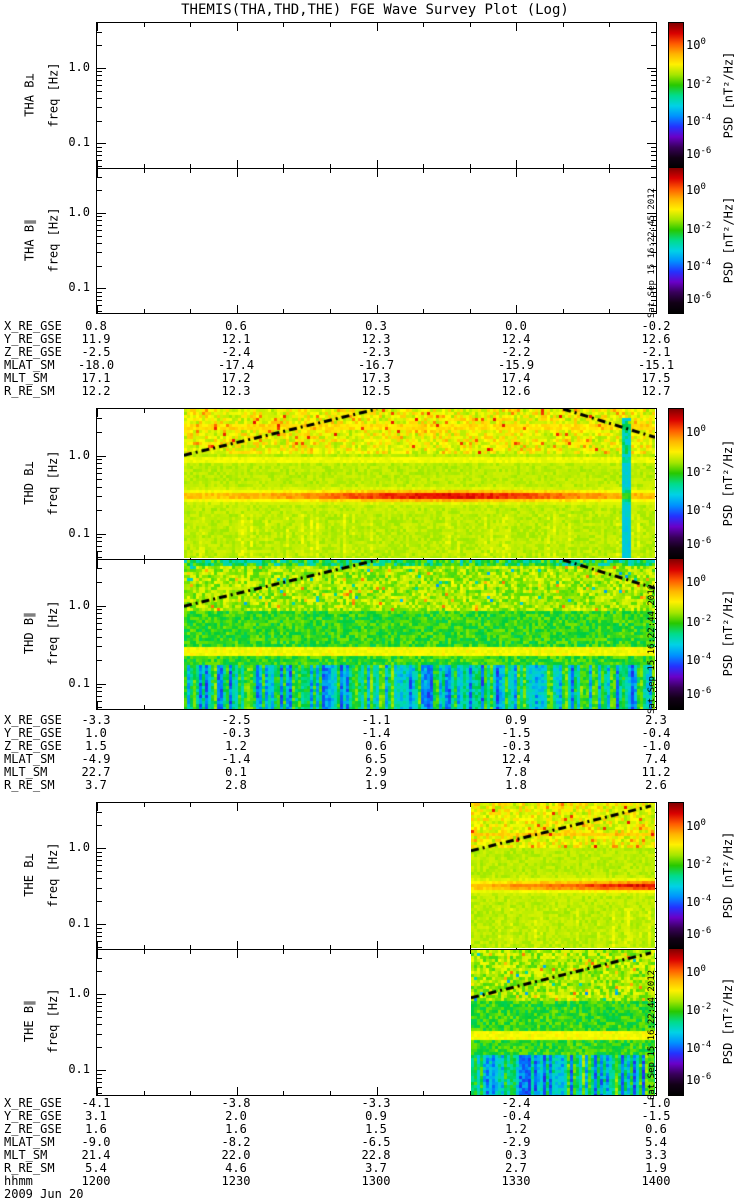 The image size is (750, 1200). Describe the element at coordinates (516, 378) in the screenshot. I see `ephemeris-value: 17.4` at that location.